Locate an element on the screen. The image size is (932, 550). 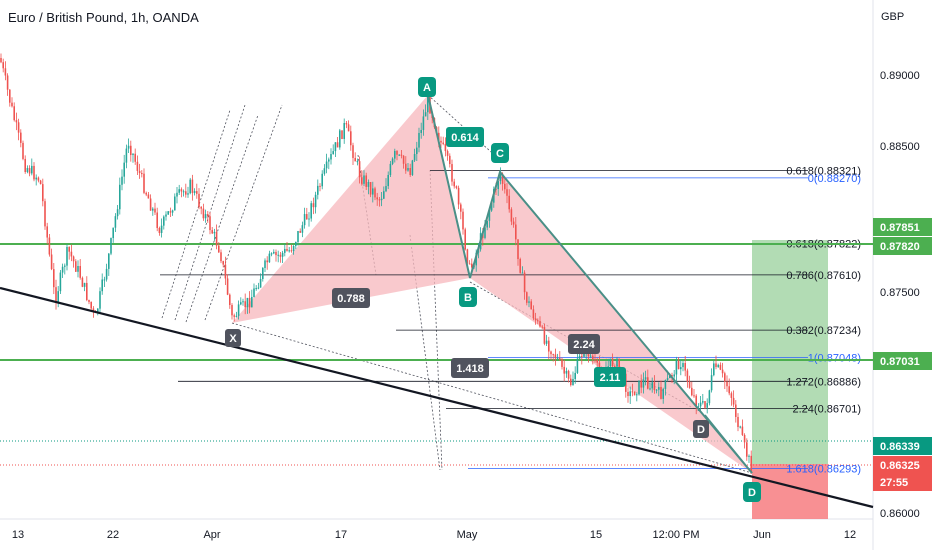
point-label-d-dark: D is located at coordinates (701, 429).